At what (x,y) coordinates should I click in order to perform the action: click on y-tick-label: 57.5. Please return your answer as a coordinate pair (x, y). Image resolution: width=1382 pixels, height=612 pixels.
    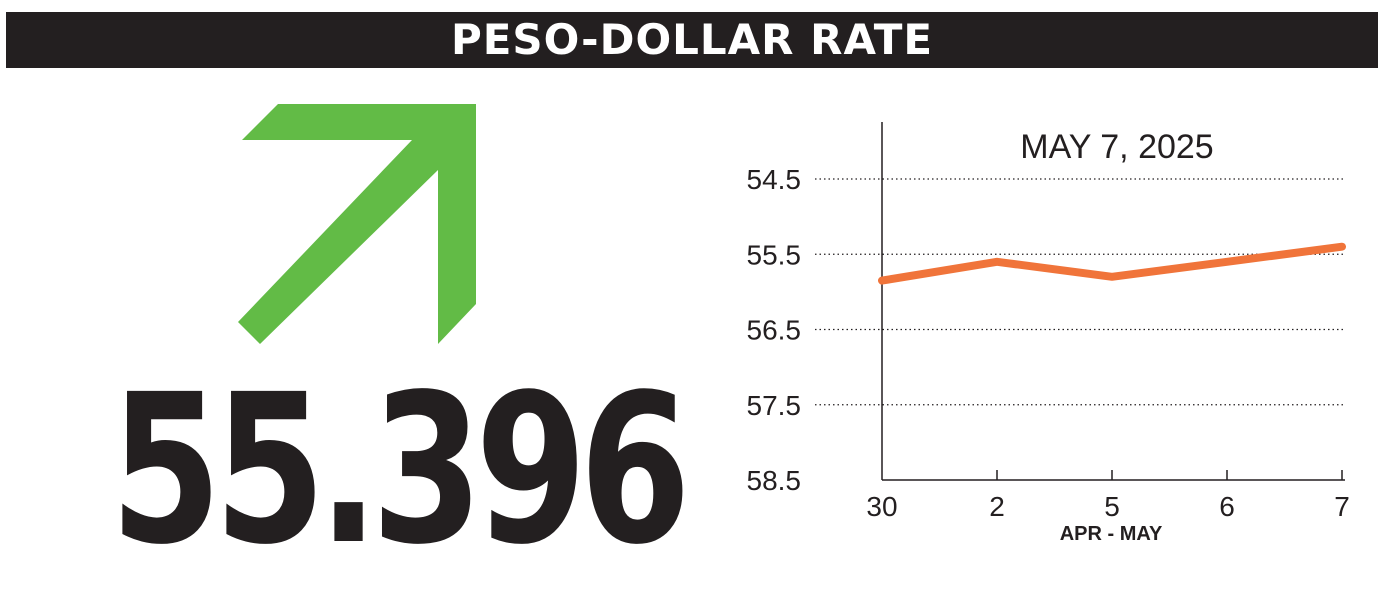
    Looking at the image, I should click on (774, 405).